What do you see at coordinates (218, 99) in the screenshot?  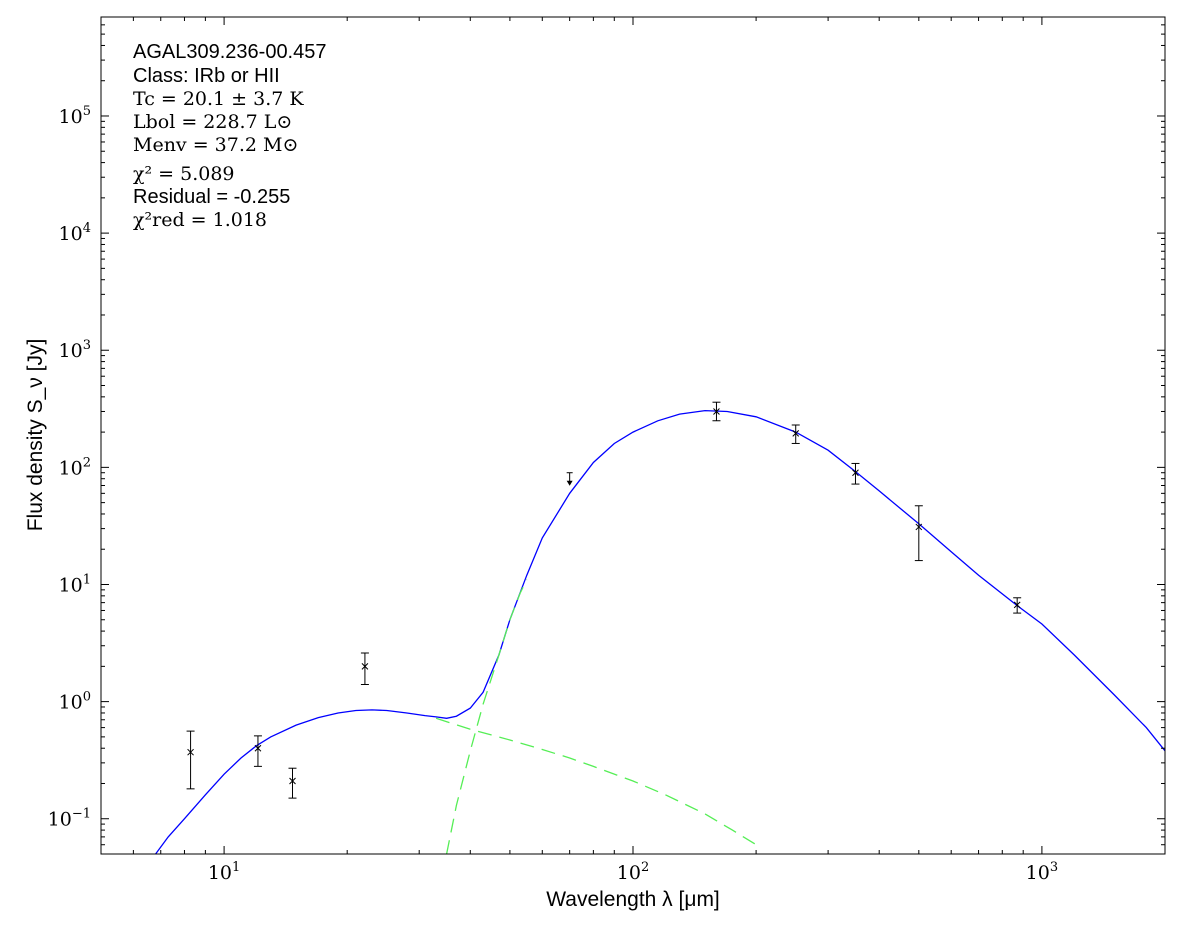 I see `annotation-tc: Tc = 20.1 ± 3.7 K` at bounding box center [218, 99].